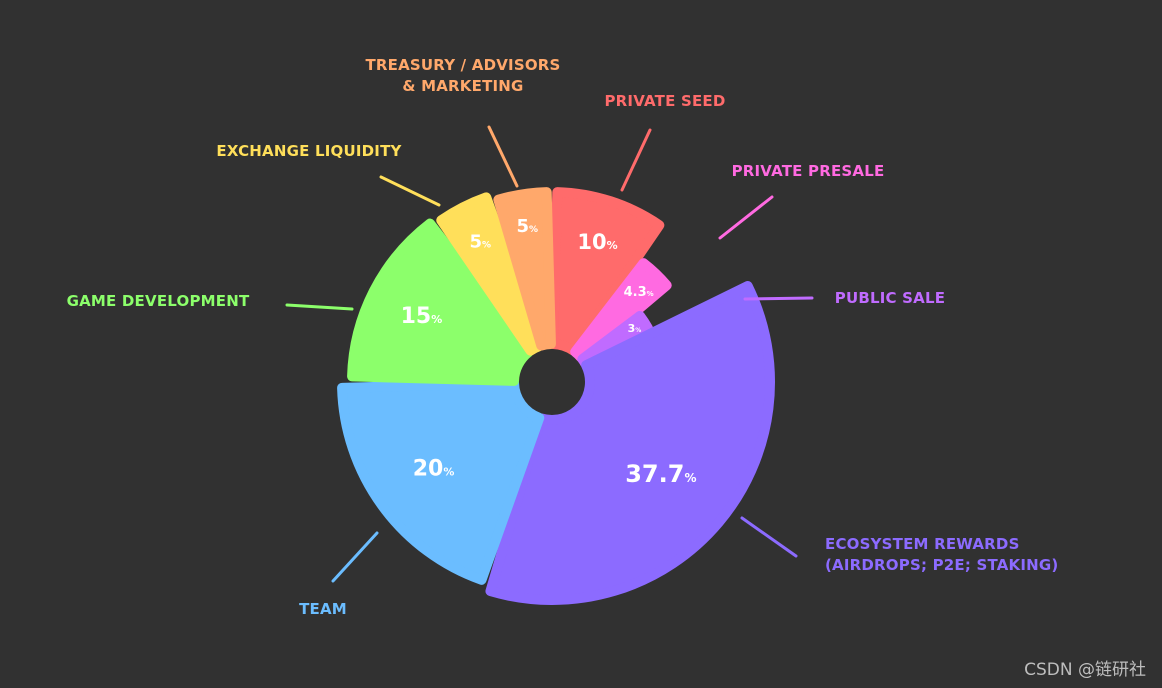  I want to click on data-label-team: 20%, so click(434, 469).